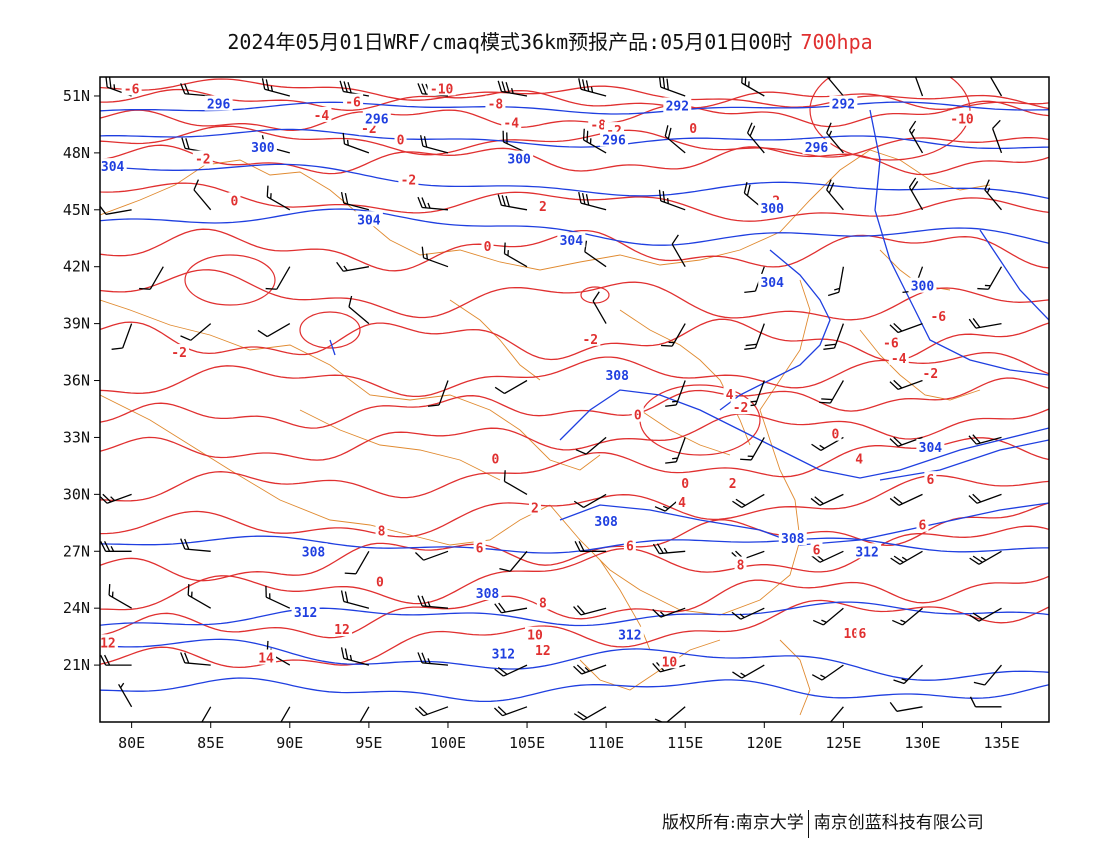 This screenshot has width=1100, height=850. Describe the element at coordinates (851, 634) in the screenshot. I see `temperature-label: 10` at that location.